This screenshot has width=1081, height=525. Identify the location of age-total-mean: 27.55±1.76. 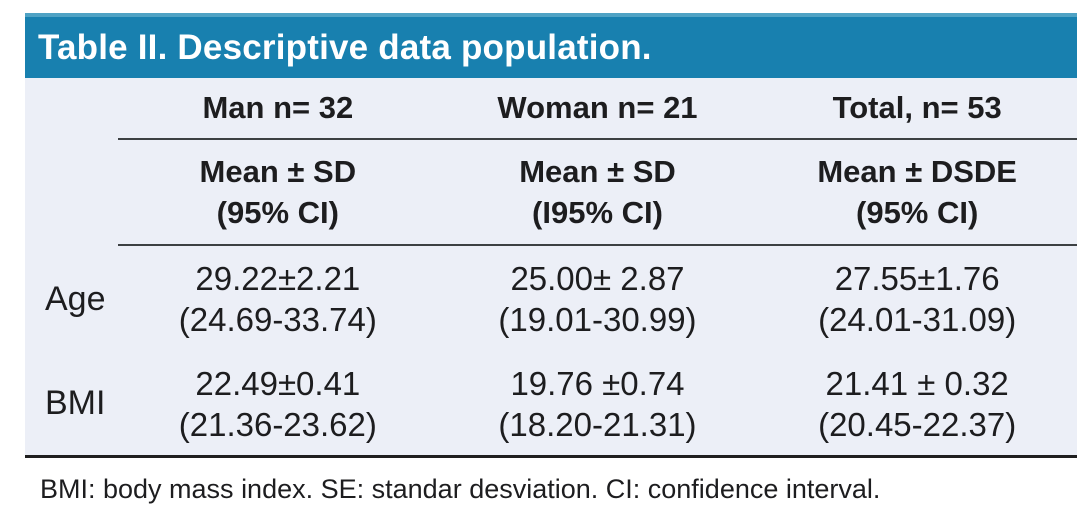
(917, 278).